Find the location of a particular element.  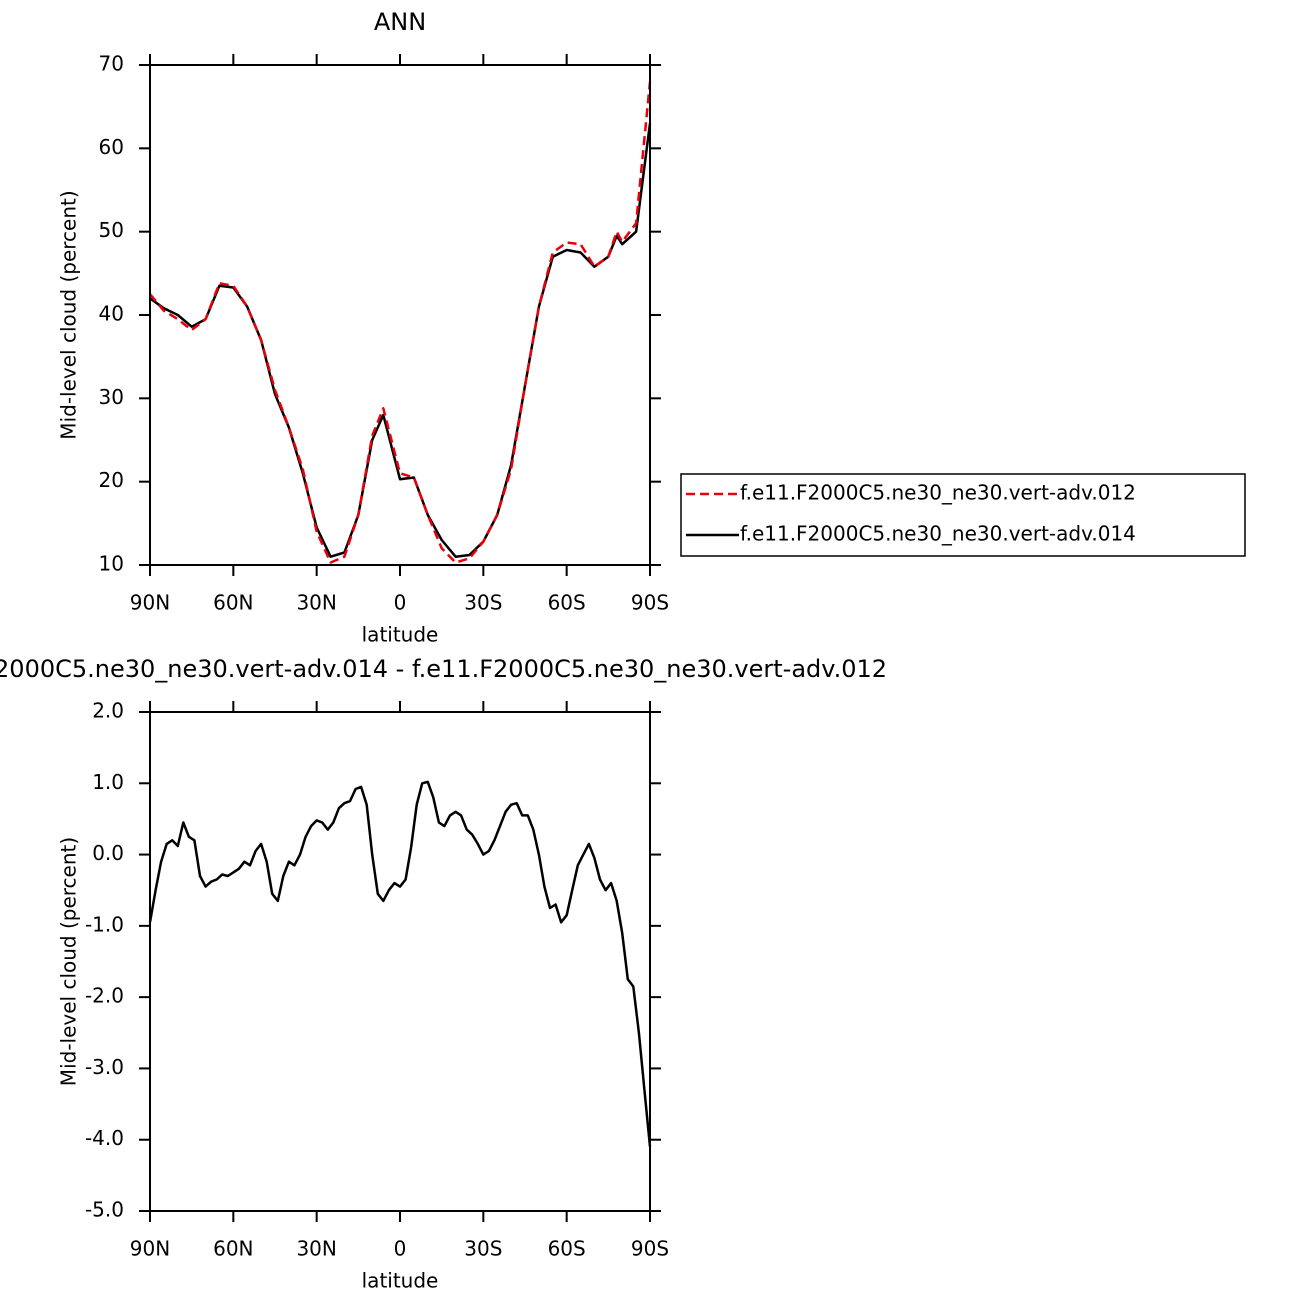

y-tick-label: -4.0 is located at coordinates (104, 1138).